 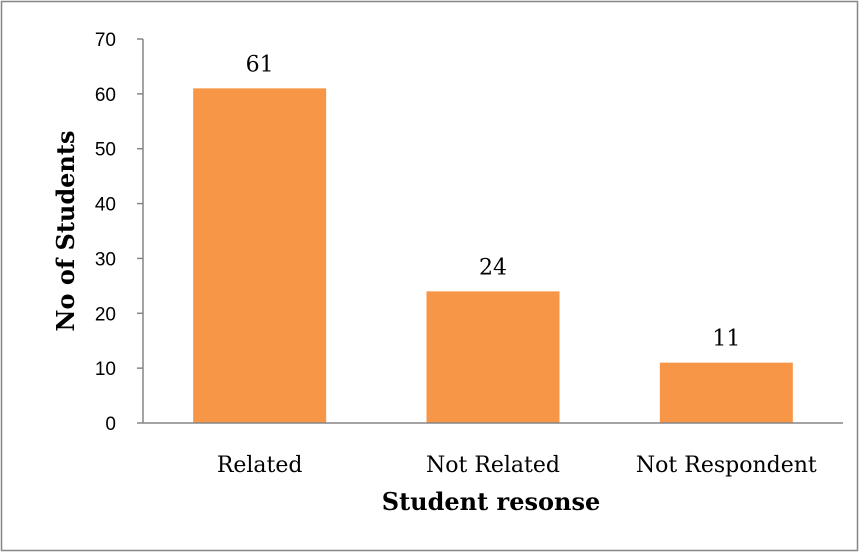 I want to click on data-label: 24, so click(x=493, y=267).